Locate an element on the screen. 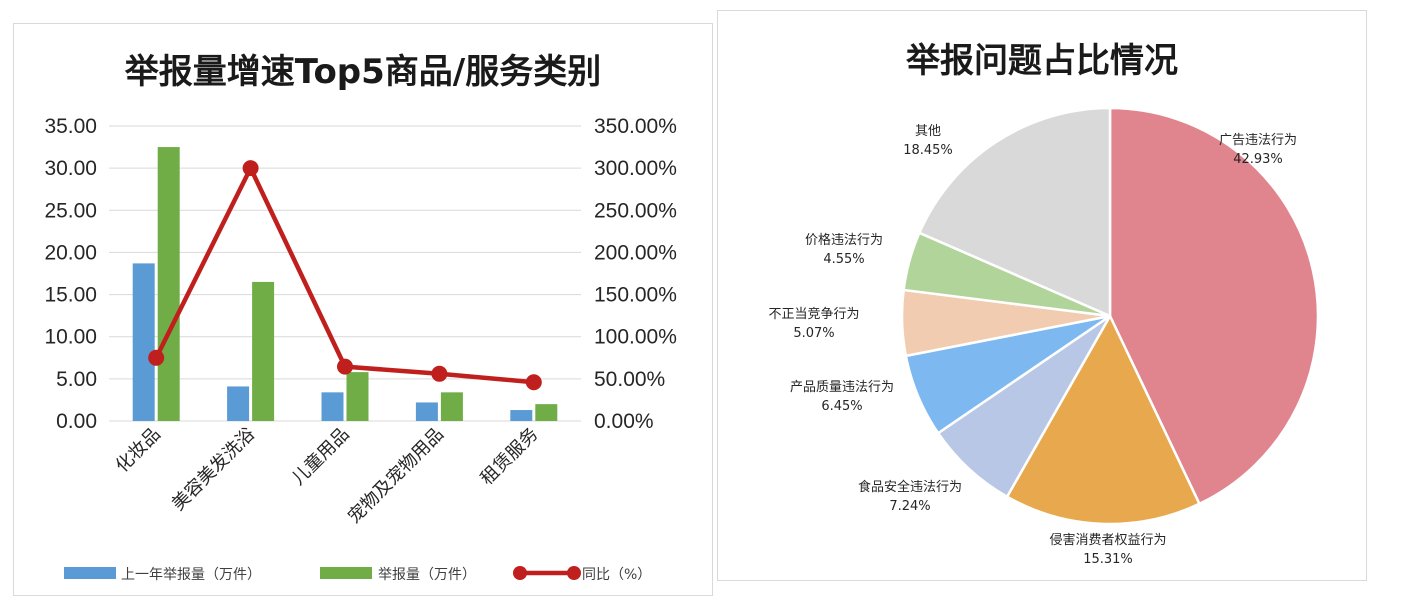 This screenshot has height=610, width=1404. legend-label: 同比（%） is located at coordinates (616, 575).